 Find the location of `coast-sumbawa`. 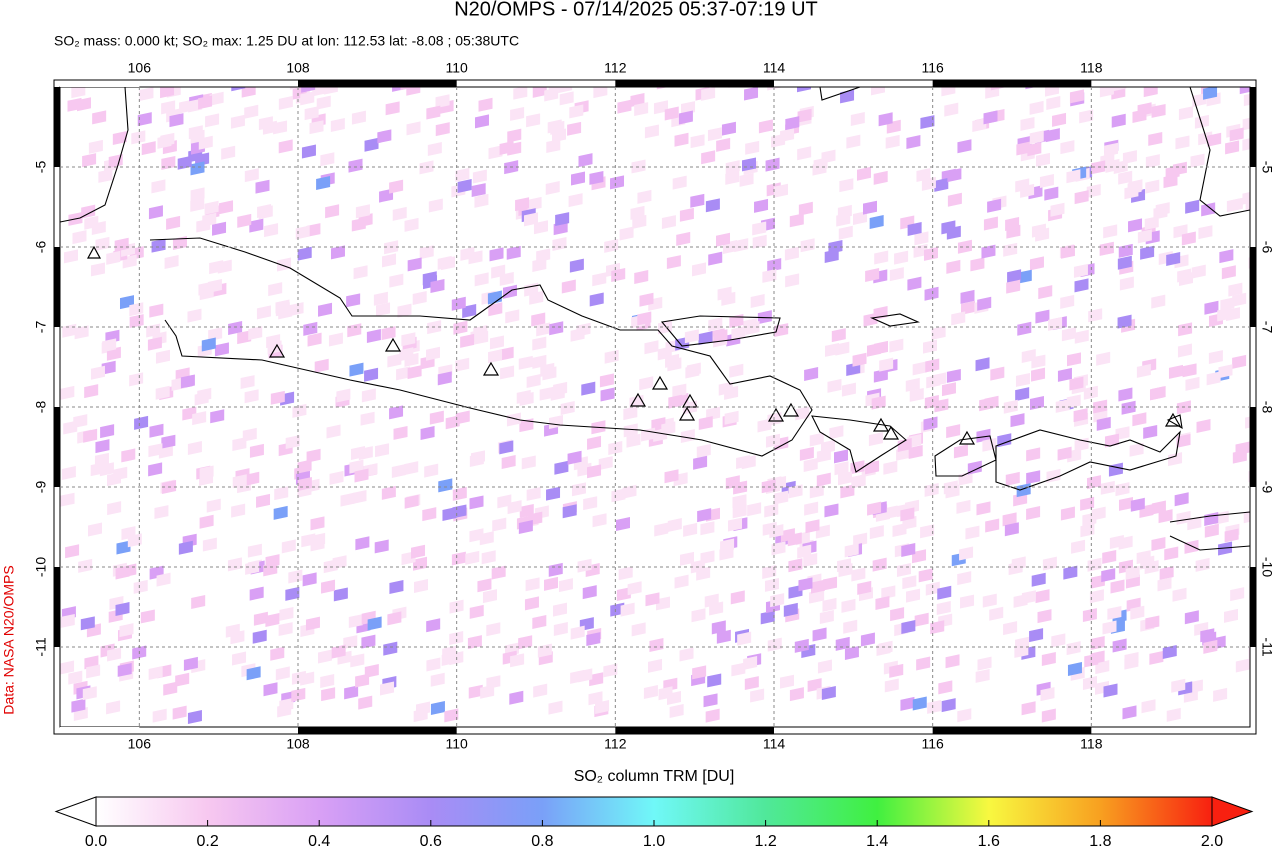

coast-sumbawa is located at coordinates (1088, 460).